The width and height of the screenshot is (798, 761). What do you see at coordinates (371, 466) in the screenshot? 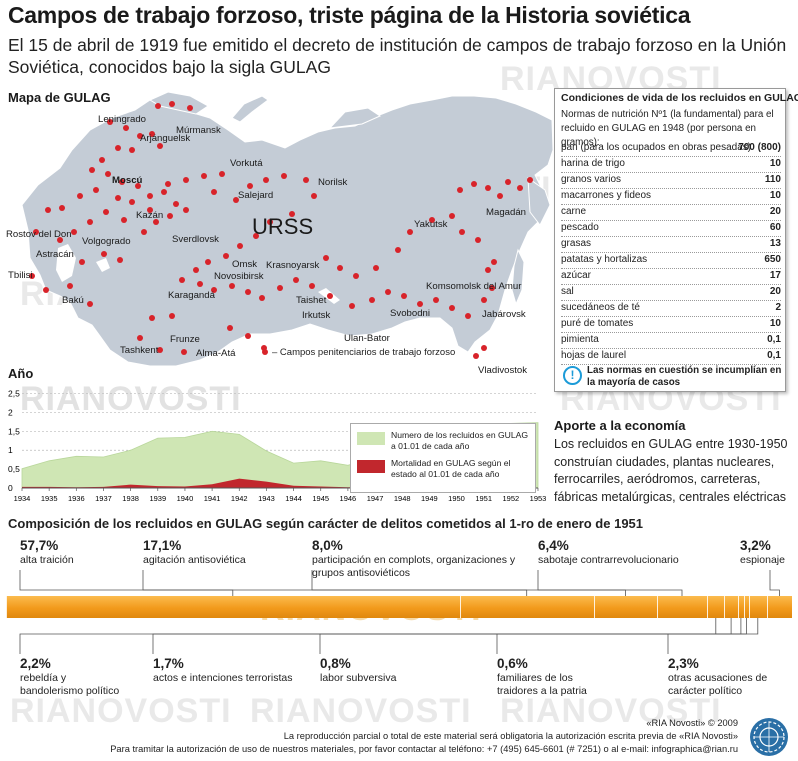
I see `legend-swatch-mortality` at bounding box center [371, 466].